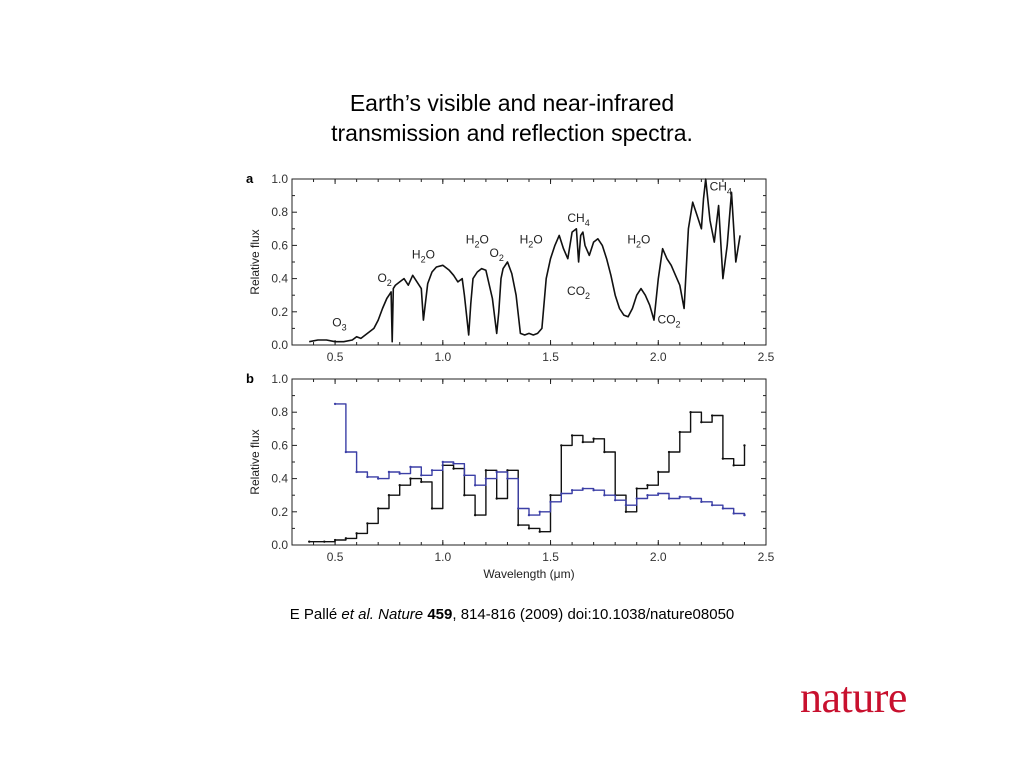 The width and height of the screenshot is (1024, 768). I want to click on slide-title-line-1: Earth’s visible and near-infrared, so click(512, 103).